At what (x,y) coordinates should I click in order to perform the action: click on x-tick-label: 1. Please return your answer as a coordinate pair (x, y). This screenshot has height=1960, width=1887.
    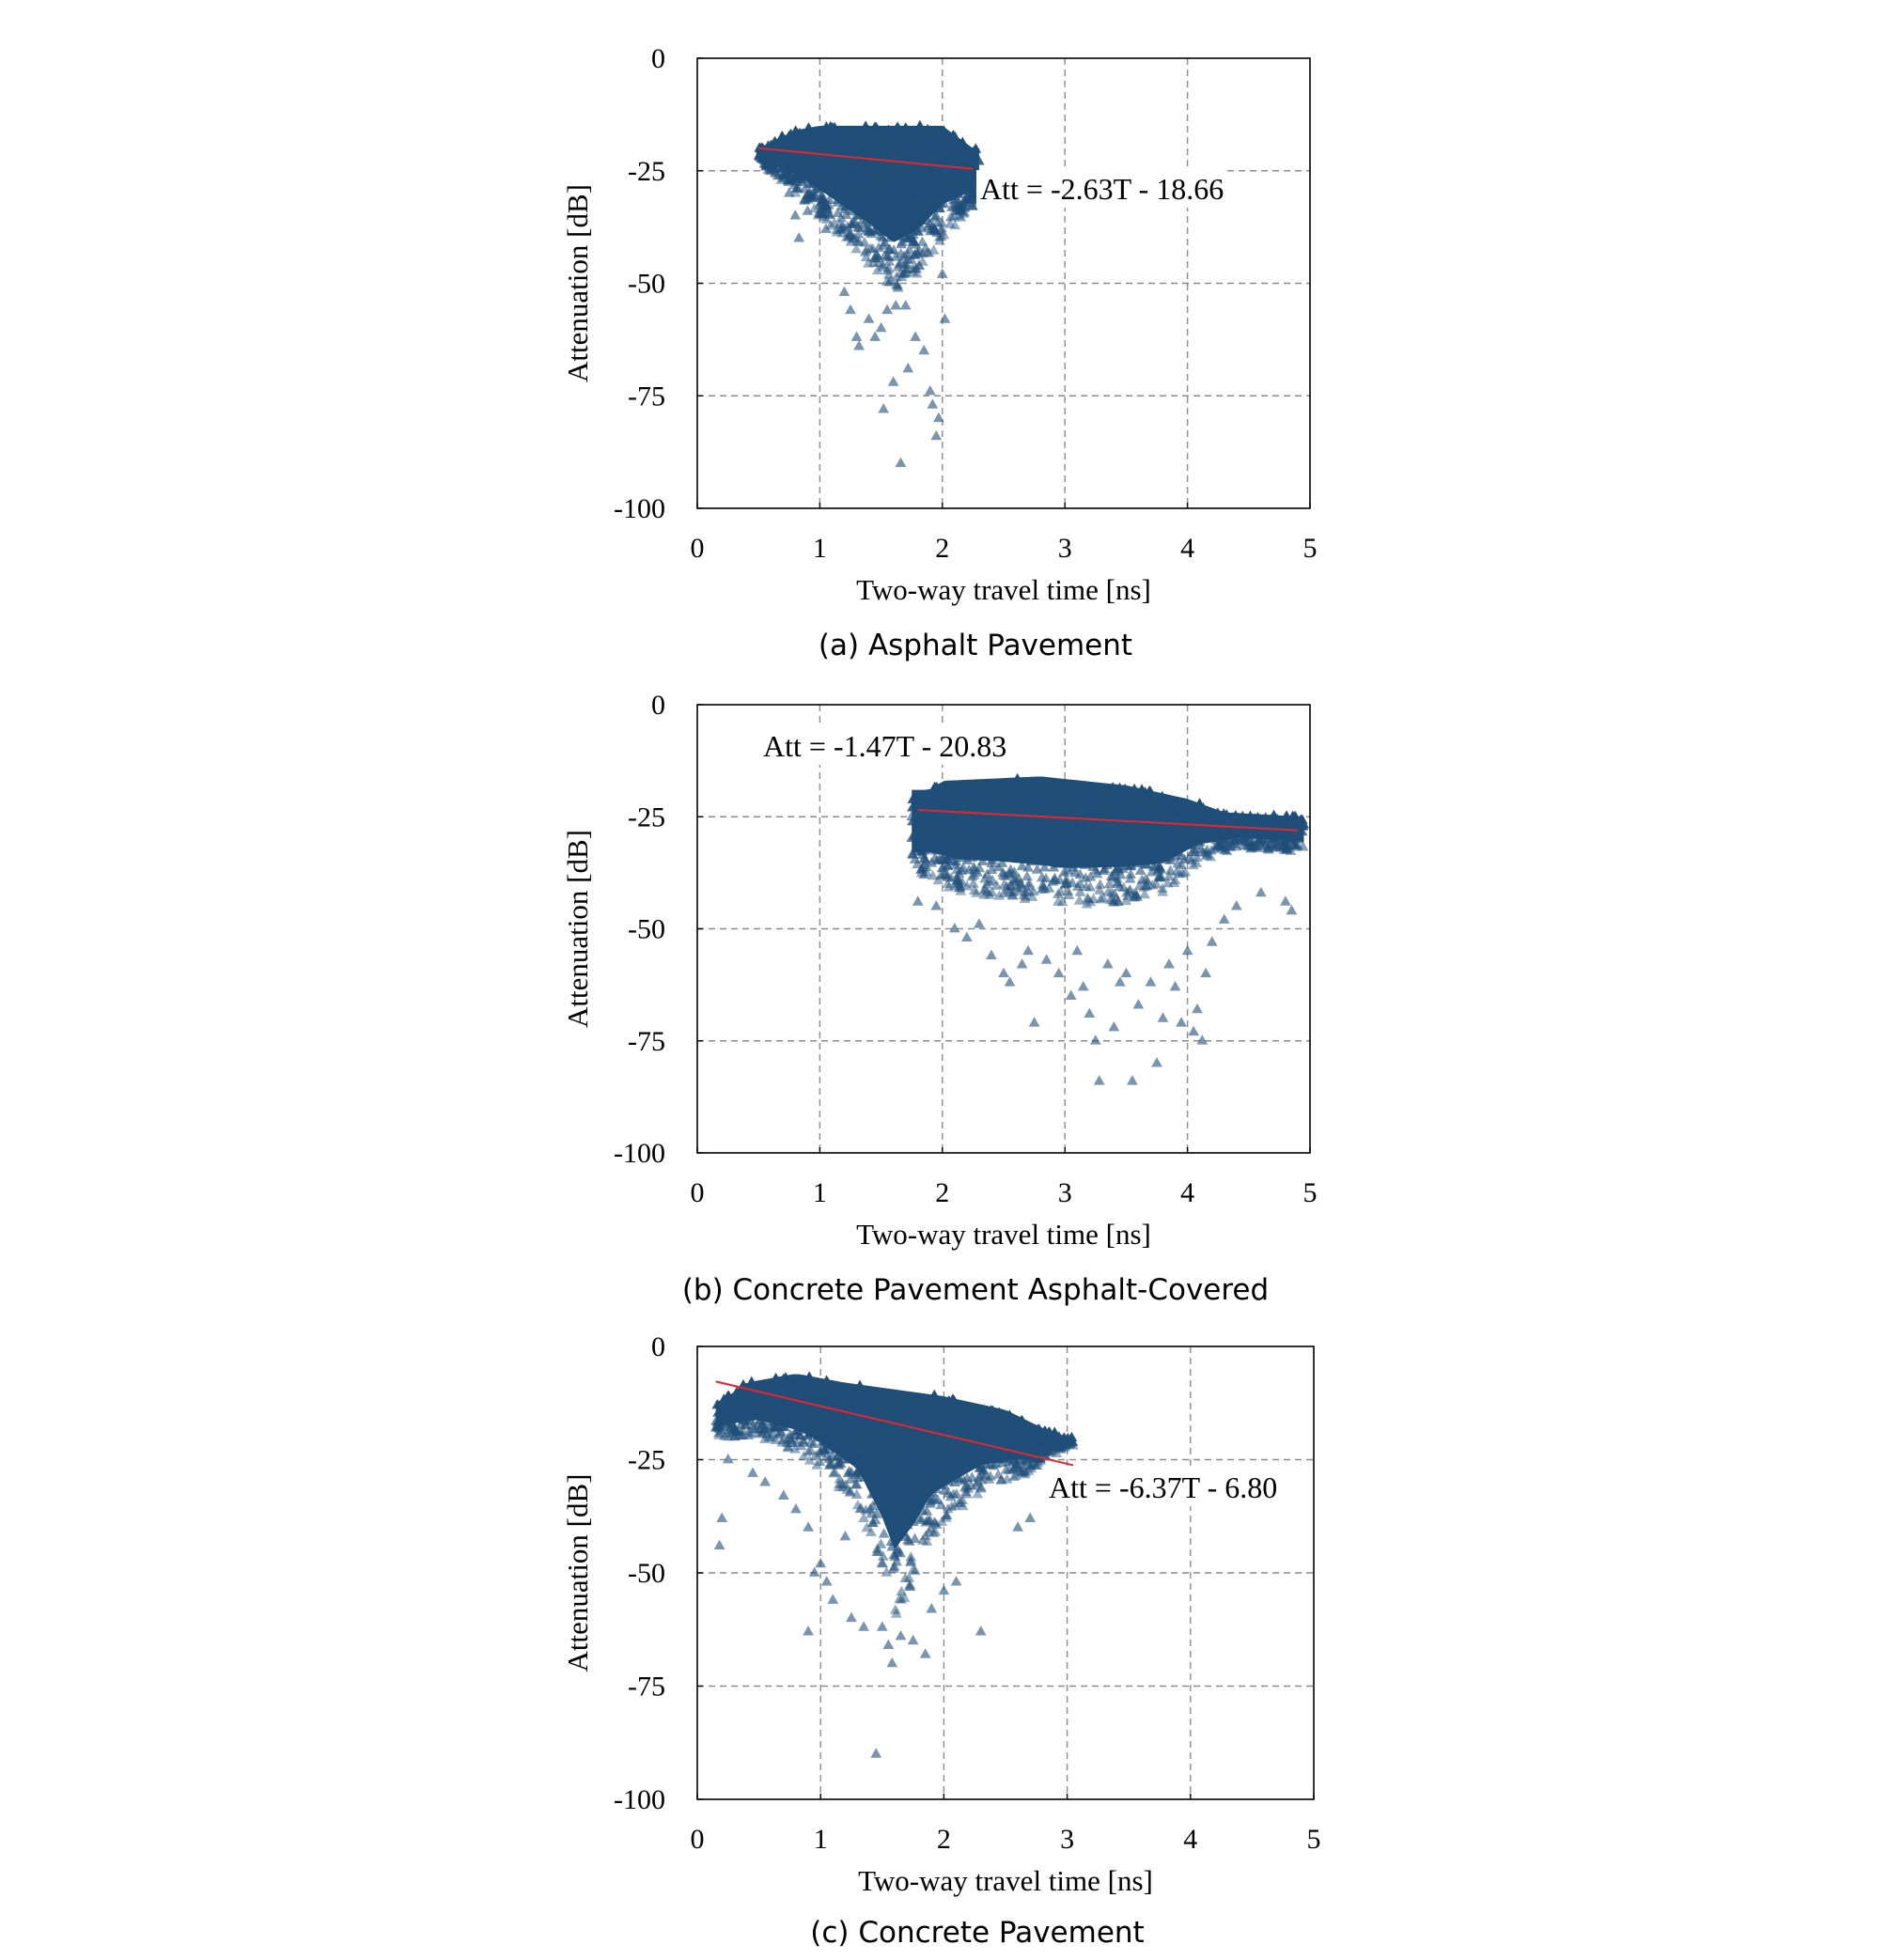
    Looking at the image, I should click on (820, 548).